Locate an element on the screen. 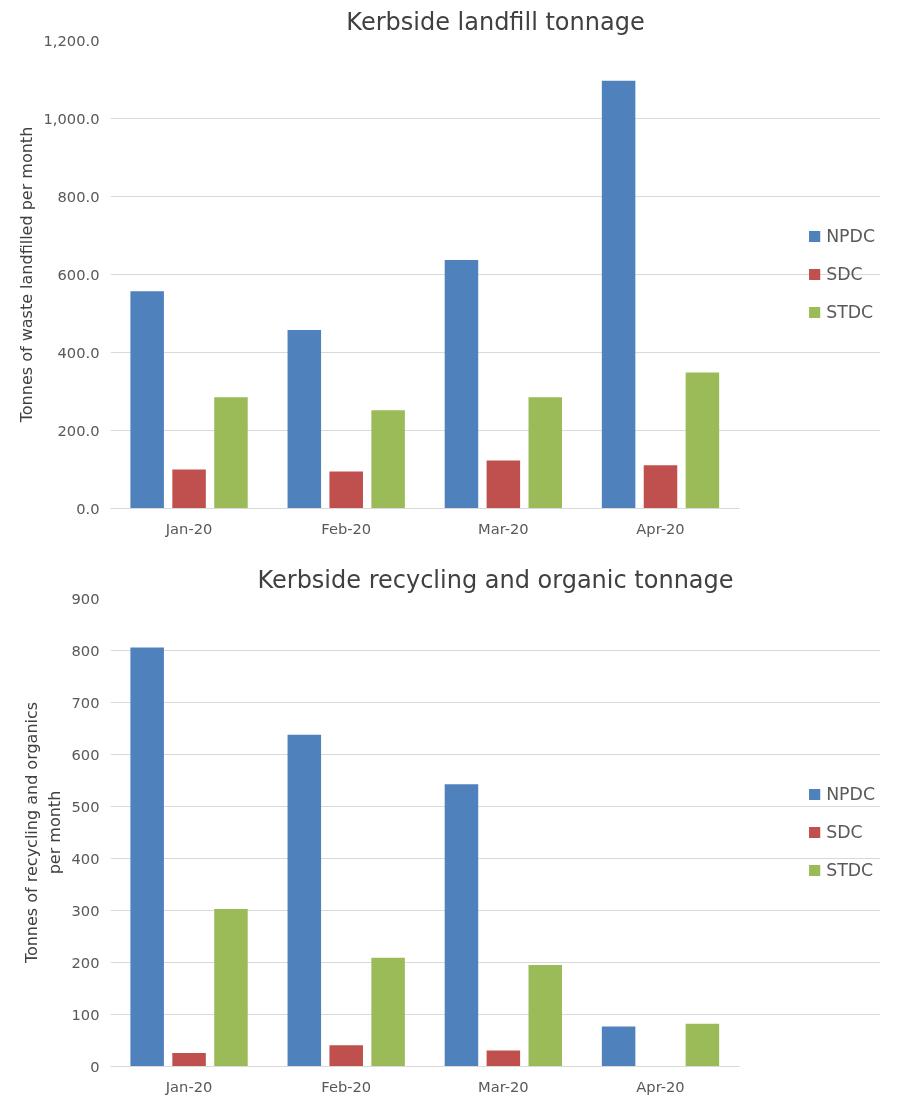  y-tick-label: 1,200.0 is located at coordinates (71, 40).